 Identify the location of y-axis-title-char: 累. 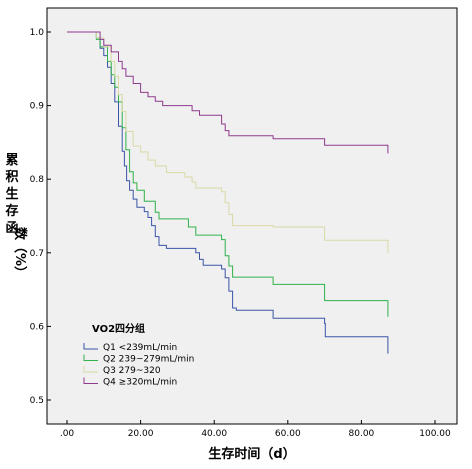
(11, 160).